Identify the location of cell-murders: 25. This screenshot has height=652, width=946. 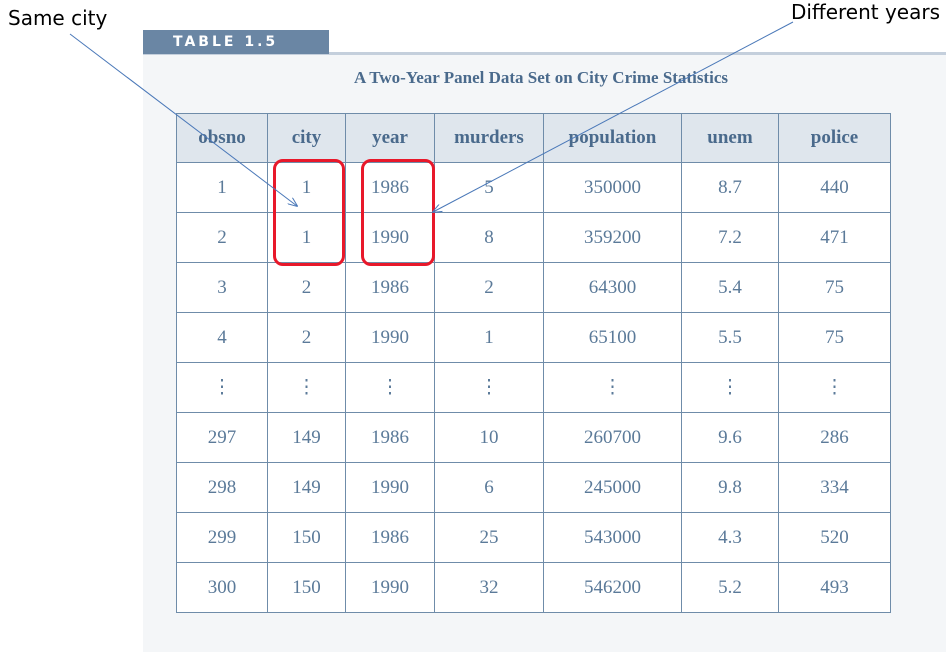
(489, 537).